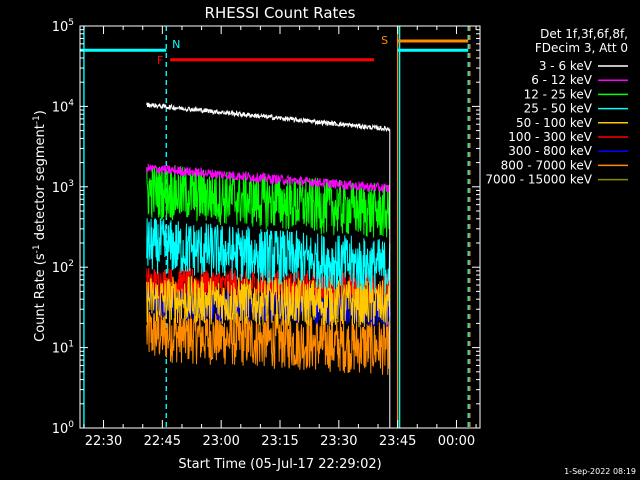 This screenshot has width=640, height=480. Describe the element at coordinates (63, 267) in the screenshot. I see `y-tick-label: 10²` at that location.